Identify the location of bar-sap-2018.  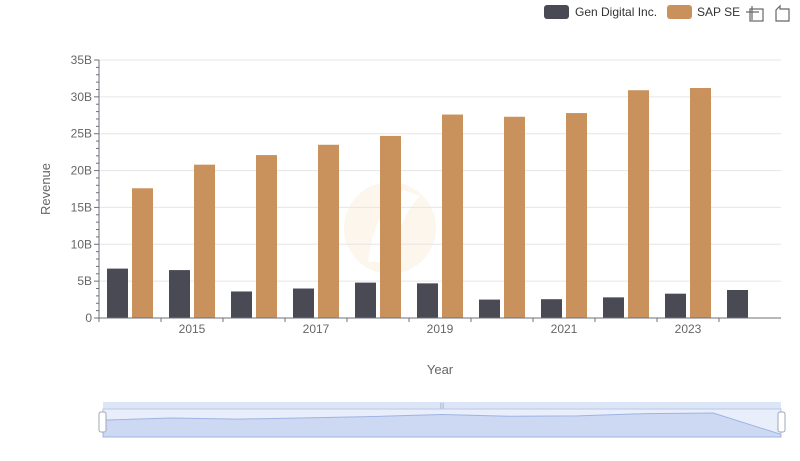
(390, 226).